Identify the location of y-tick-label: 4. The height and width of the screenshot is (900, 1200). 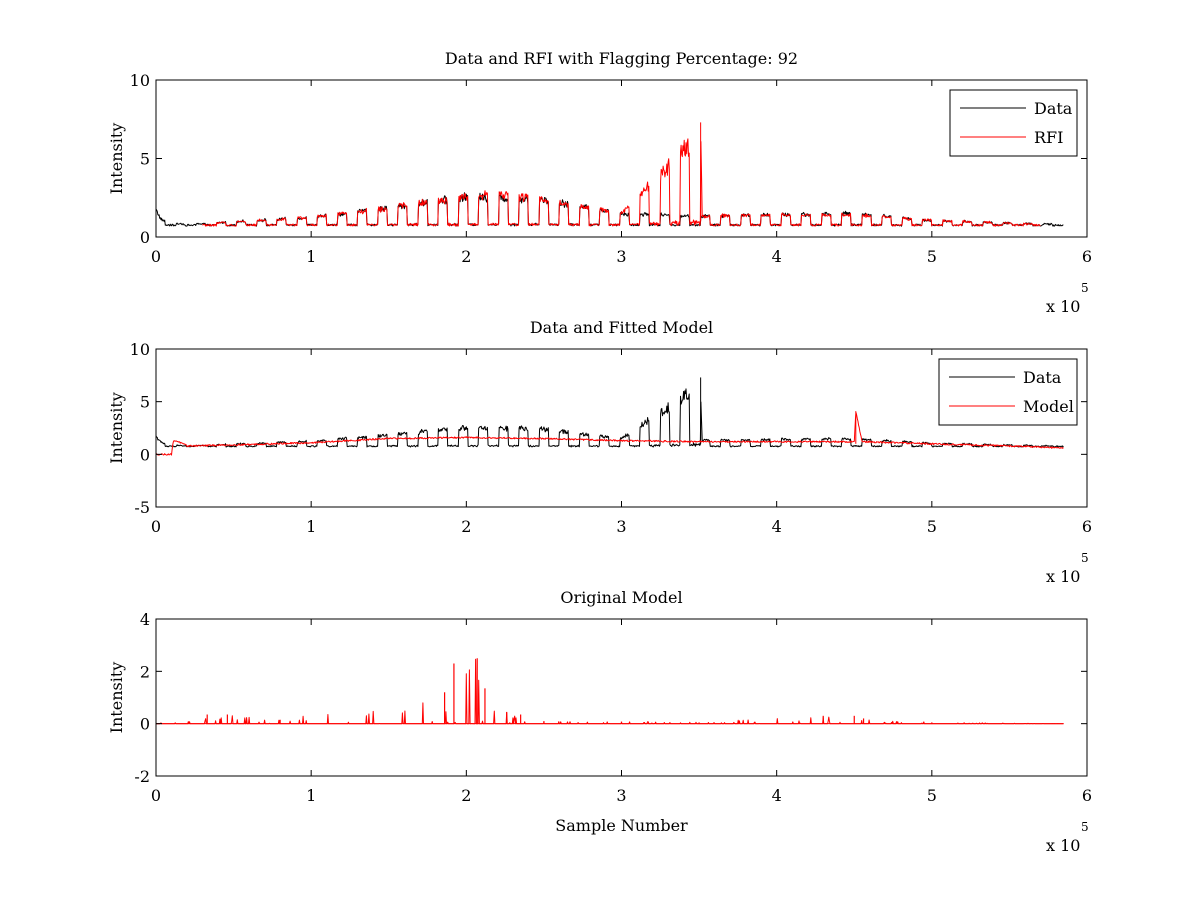
(145, 619).